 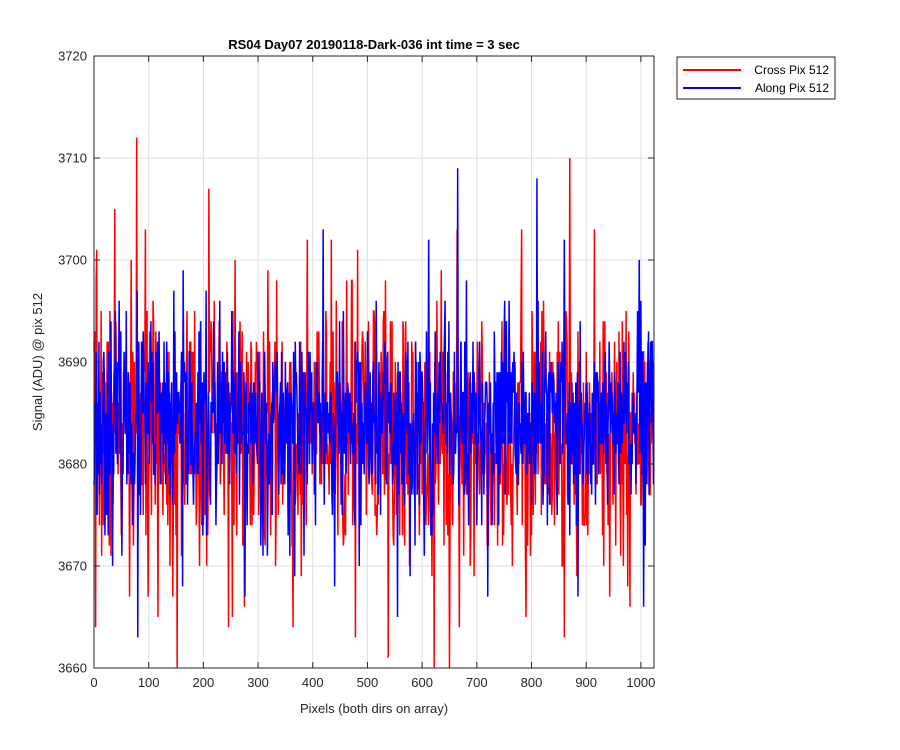 What do you see at coordinates (313, 682) in the screenshot?
I see `x-tick-label: 400` at bounding box center [313, 682].